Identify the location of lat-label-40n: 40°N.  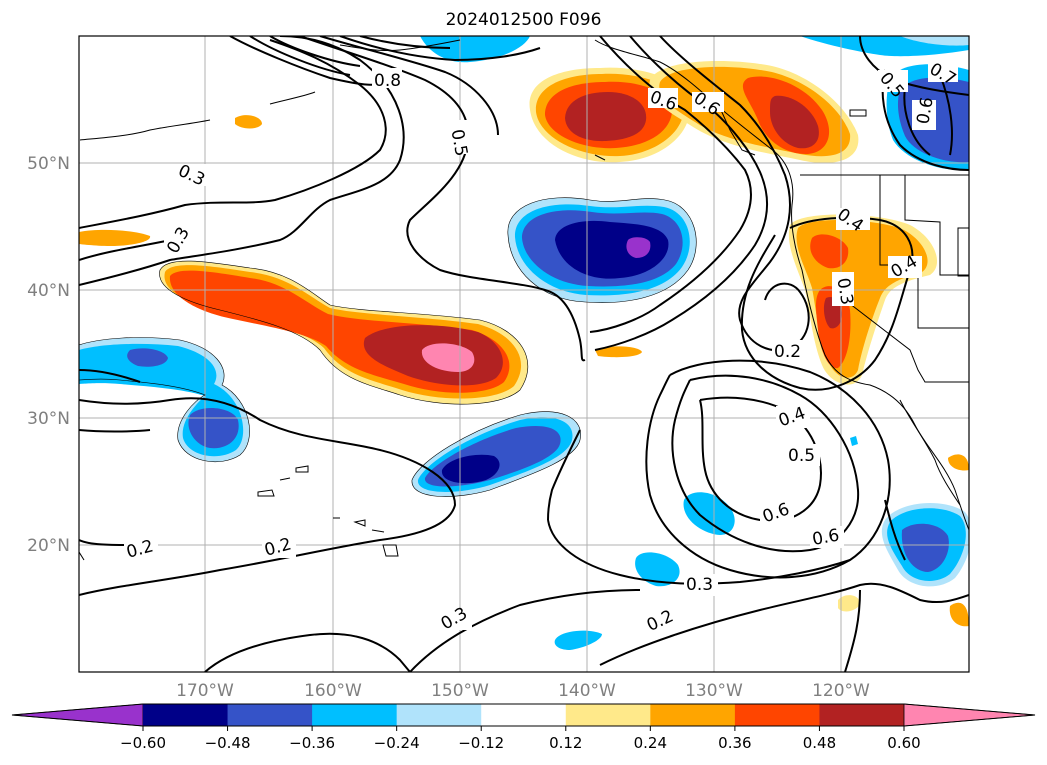
(48, 291).